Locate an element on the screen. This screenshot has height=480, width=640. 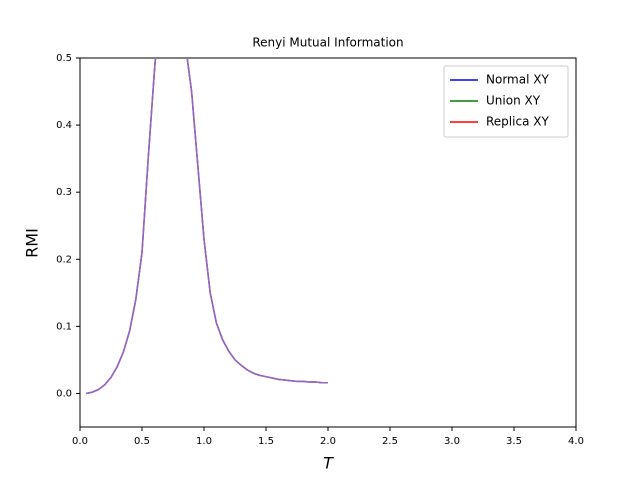
y-tick-label: 0.1 is located at coordinates (64, 326).